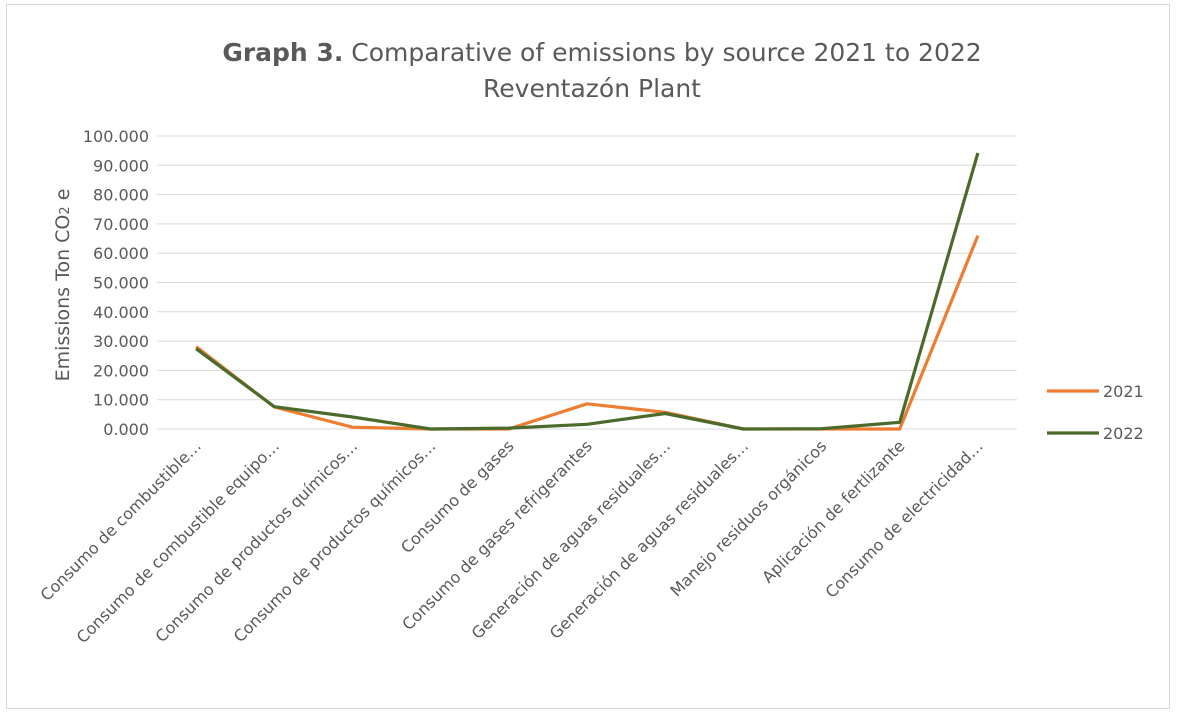 This screenshot has width=1178, height=715. What do you see at coordinates (121, 312) in the screenshot?
I see `y-tick-label: 40.000` at bounding box center [121, 312].